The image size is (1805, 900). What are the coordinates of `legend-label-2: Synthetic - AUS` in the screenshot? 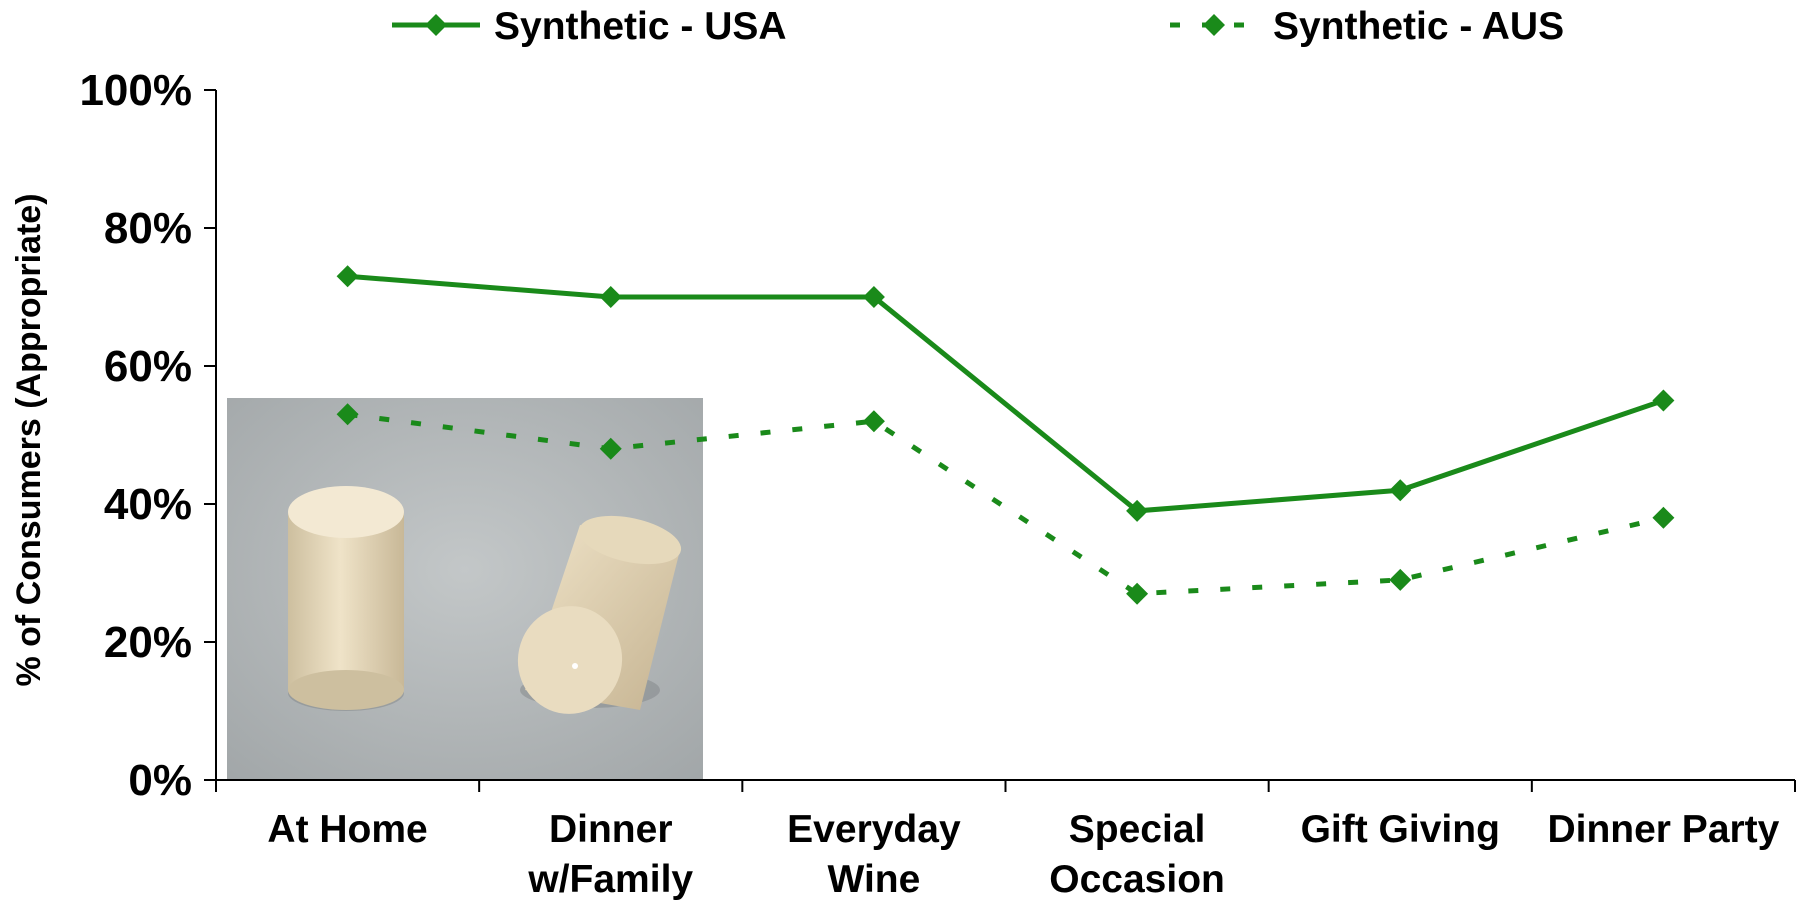 It's located at (1418, 26).